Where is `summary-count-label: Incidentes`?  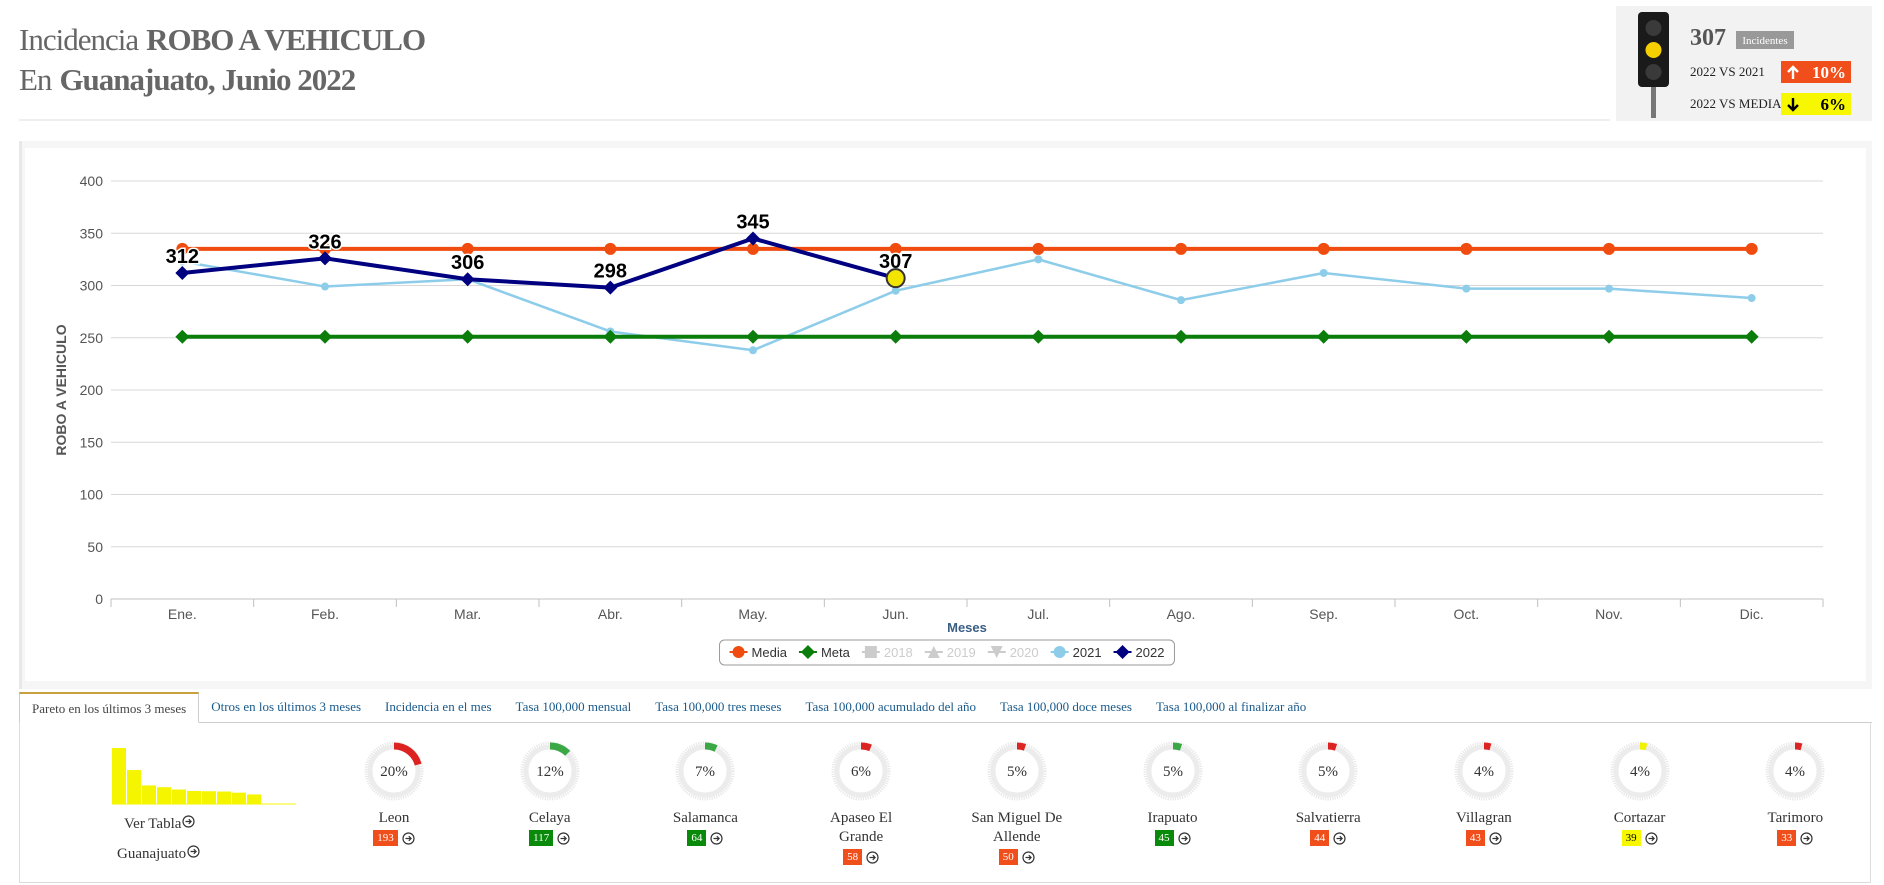
summary-count-label: Incidentes is located at coordinates (1764, 41).